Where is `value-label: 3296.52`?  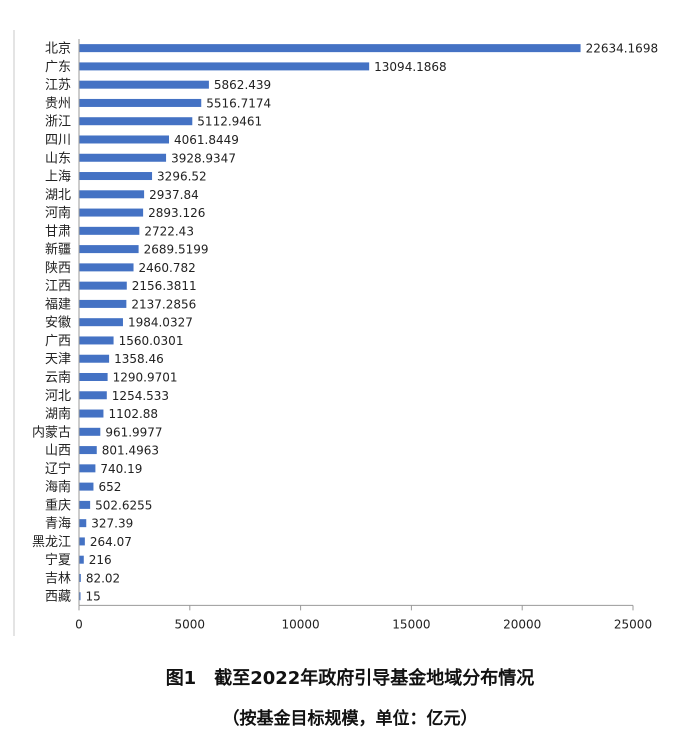 value-label: 3296.52 is located at coordinates (182, 177).